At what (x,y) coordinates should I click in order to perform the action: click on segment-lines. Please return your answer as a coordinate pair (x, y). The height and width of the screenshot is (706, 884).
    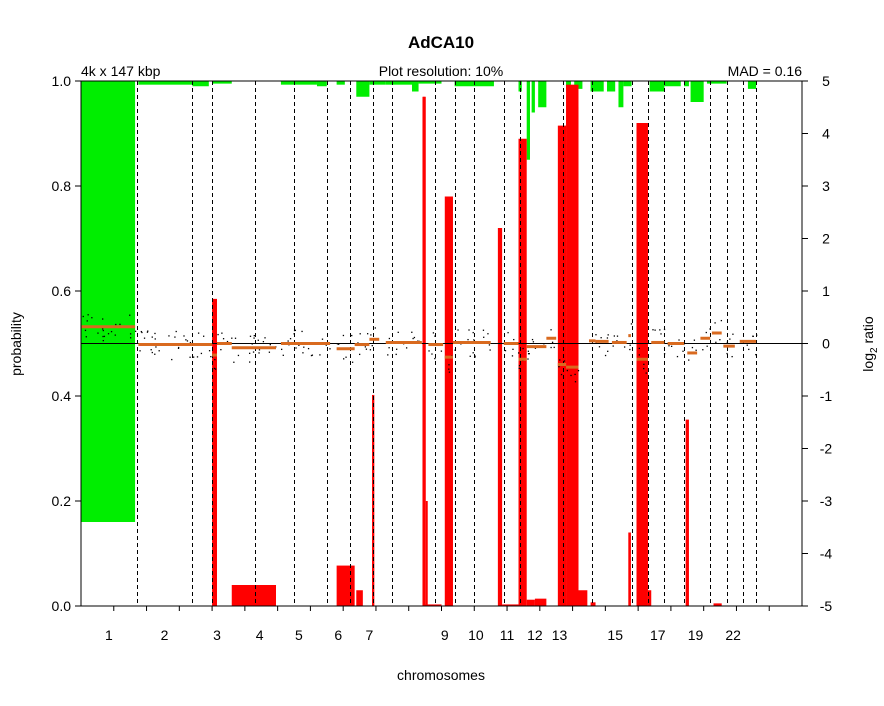
    Looking at the image, I should click on (419, 347).